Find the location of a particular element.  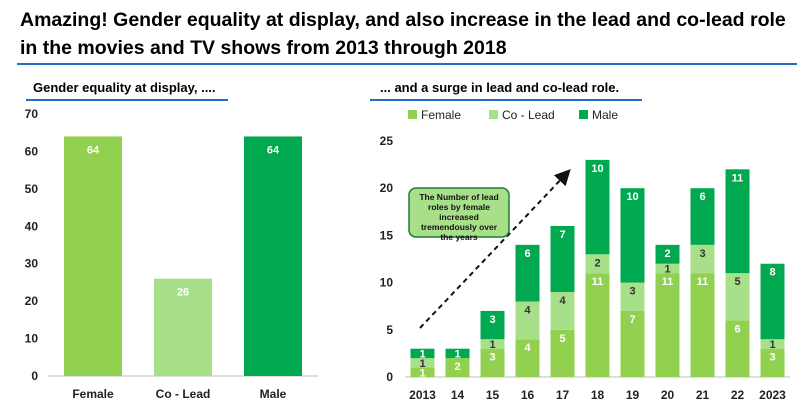

bar-value-label: 64 is located at coordinates (273, 150).